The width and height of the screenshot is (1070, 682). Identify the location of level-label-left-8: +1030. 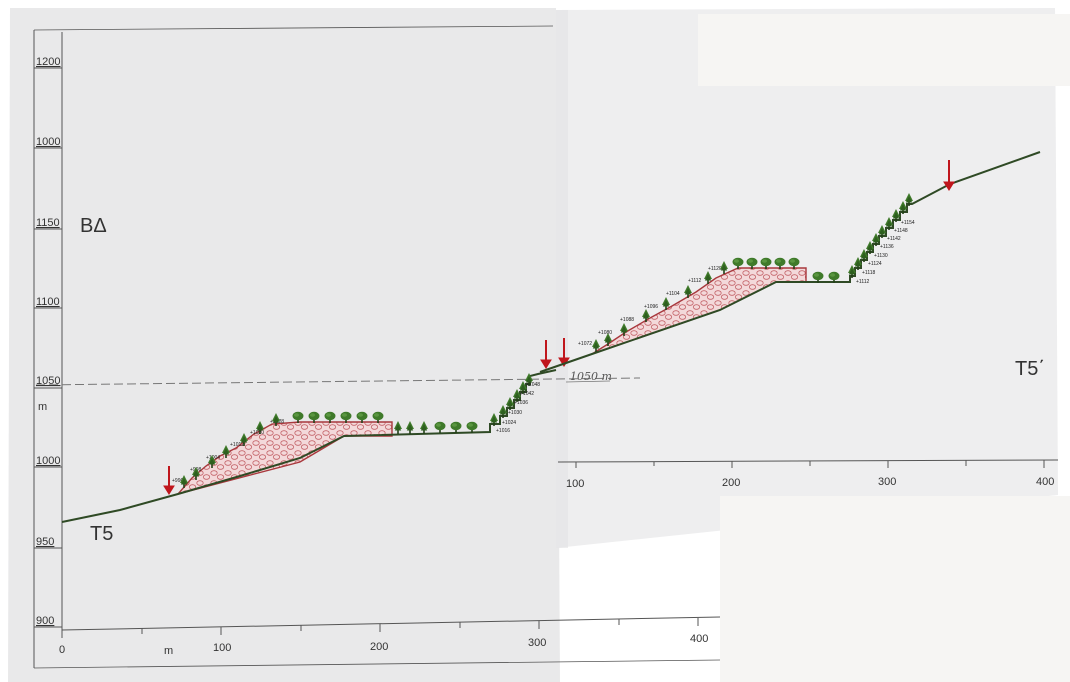
(515, 413).